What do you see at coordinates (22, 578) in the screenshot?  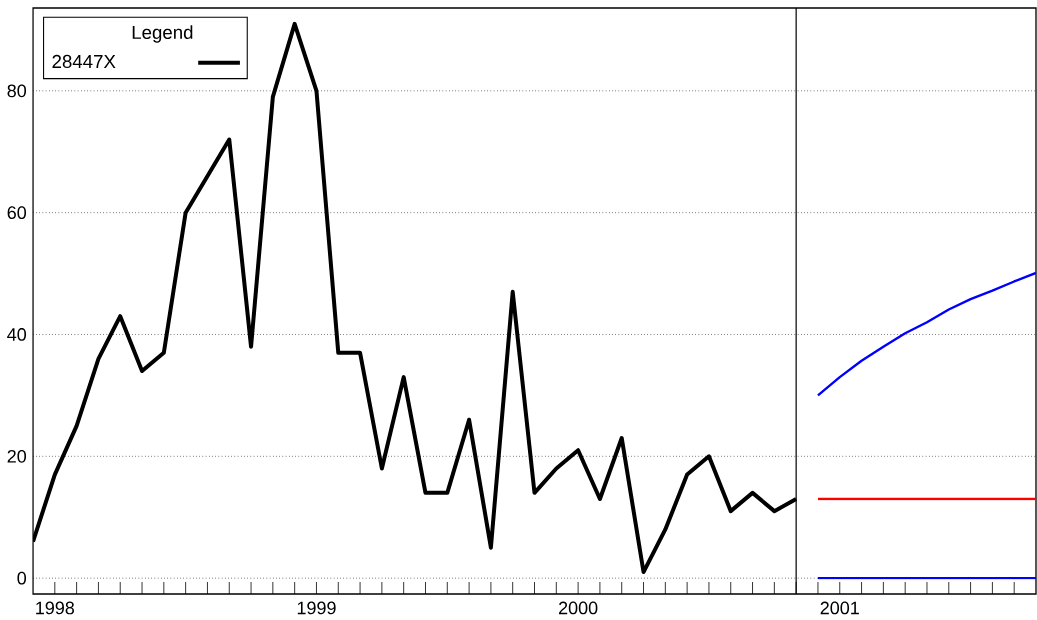 I see `y-tick-label: 0` at bounding box center [22, 578].